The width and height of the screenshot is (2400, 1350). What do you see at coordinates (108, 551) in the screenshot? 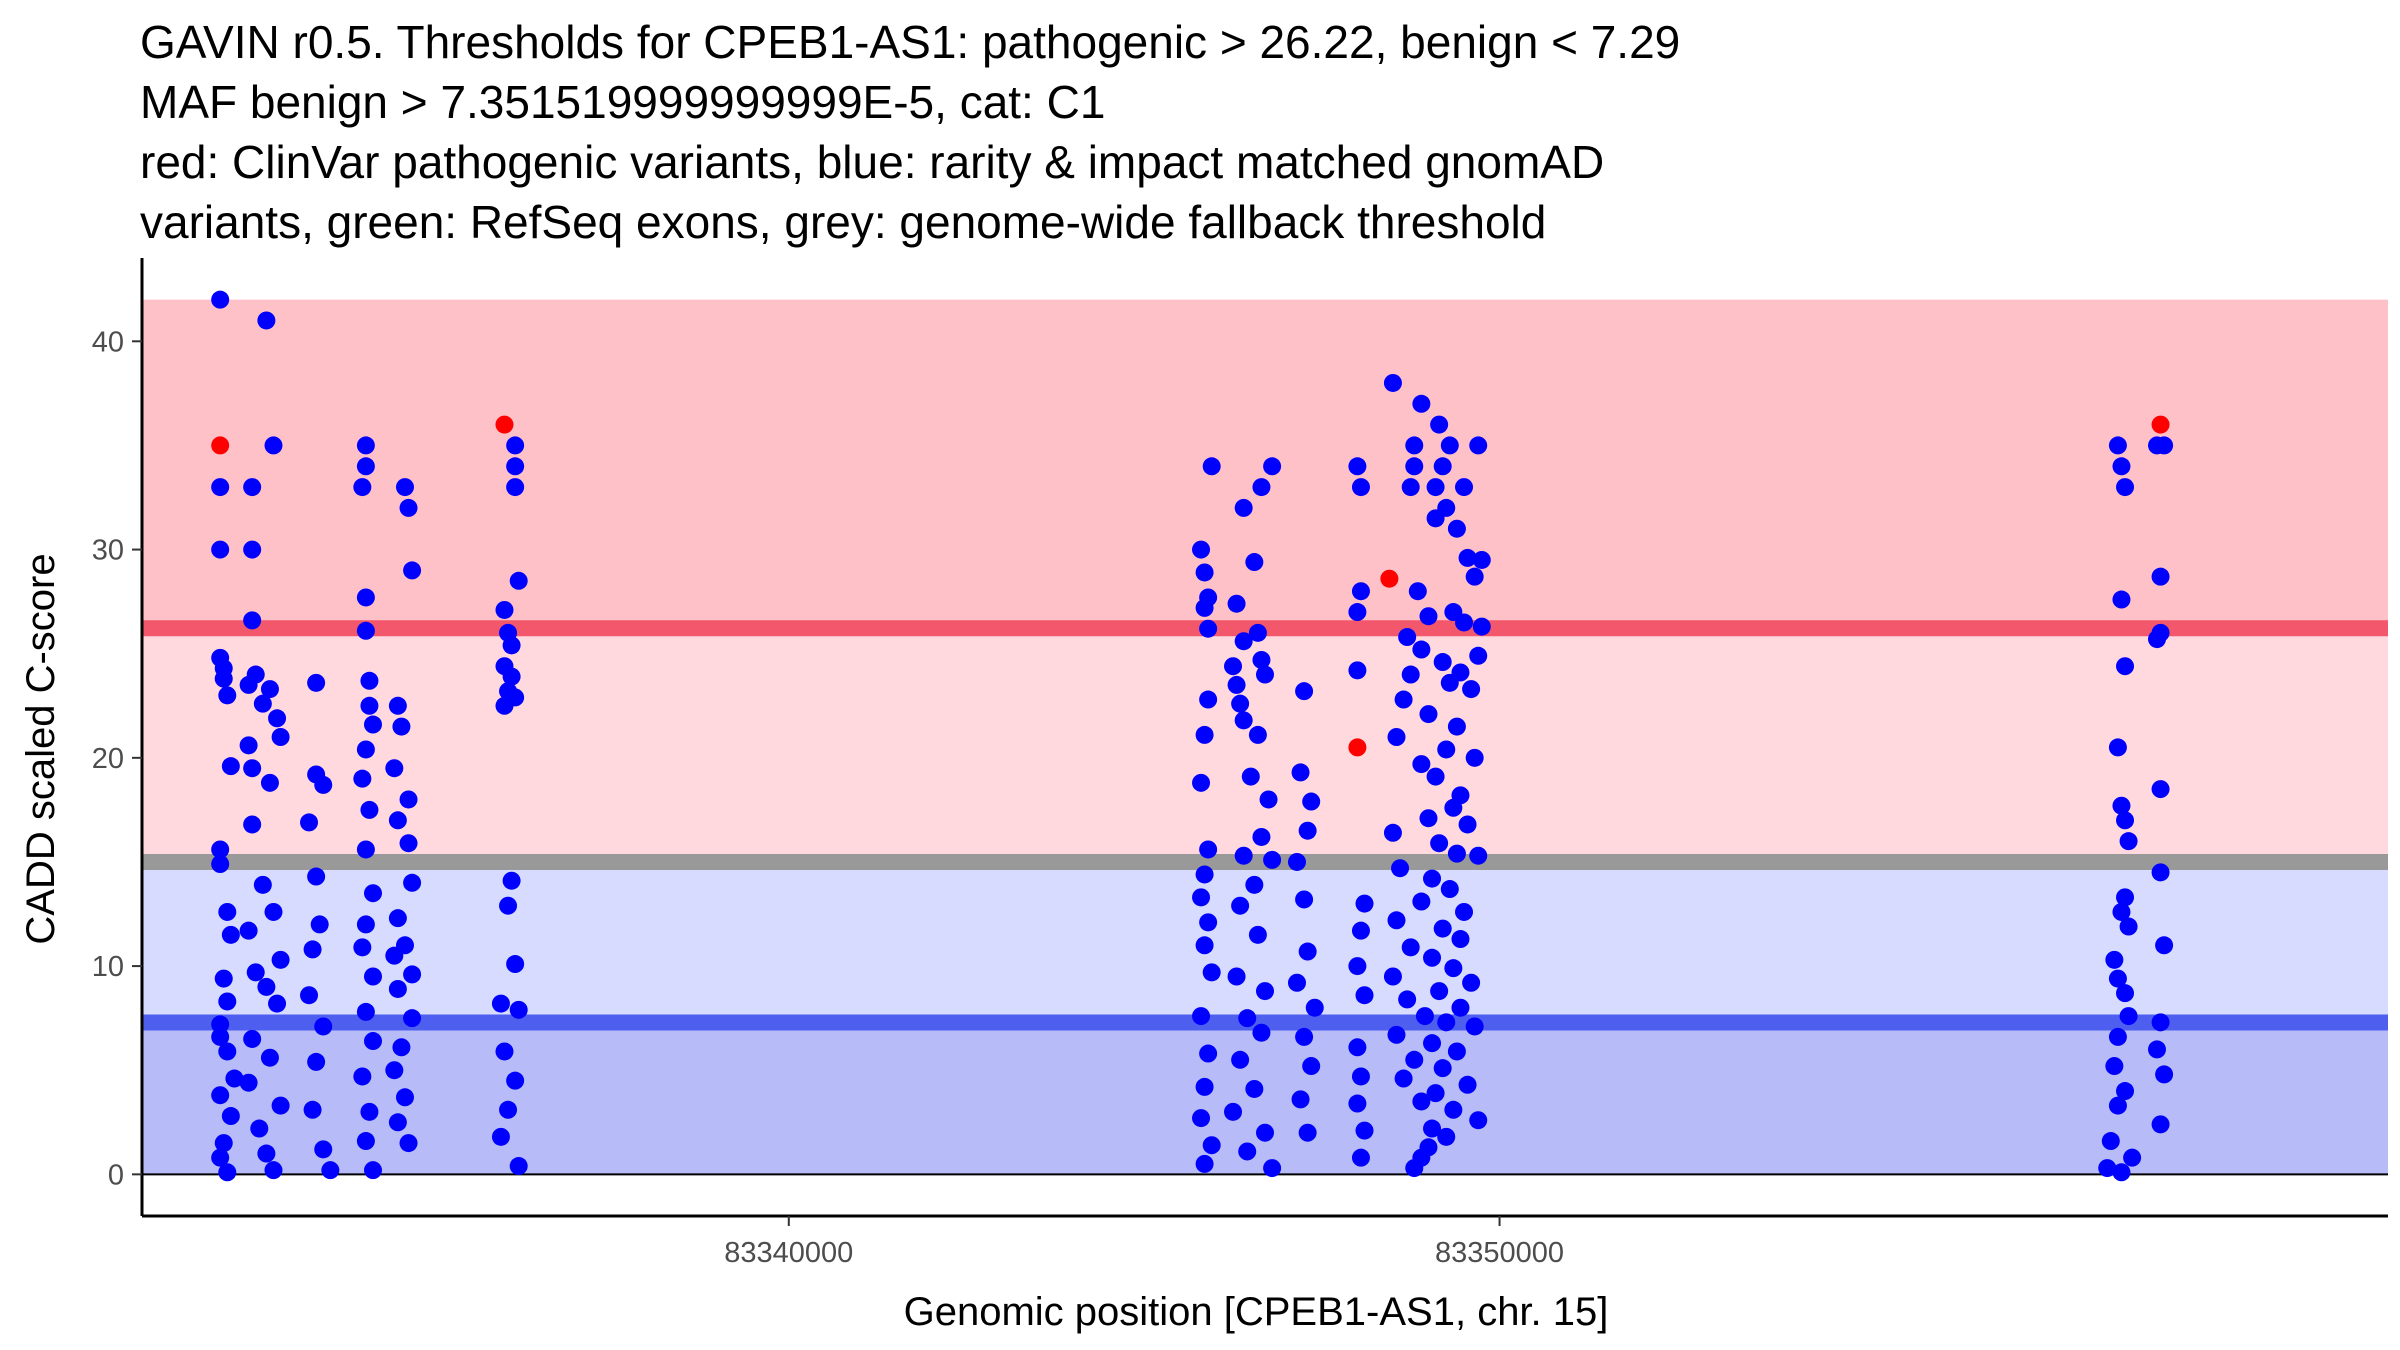
I see `y-tick-label: 30` at bounding box center [108, 551].